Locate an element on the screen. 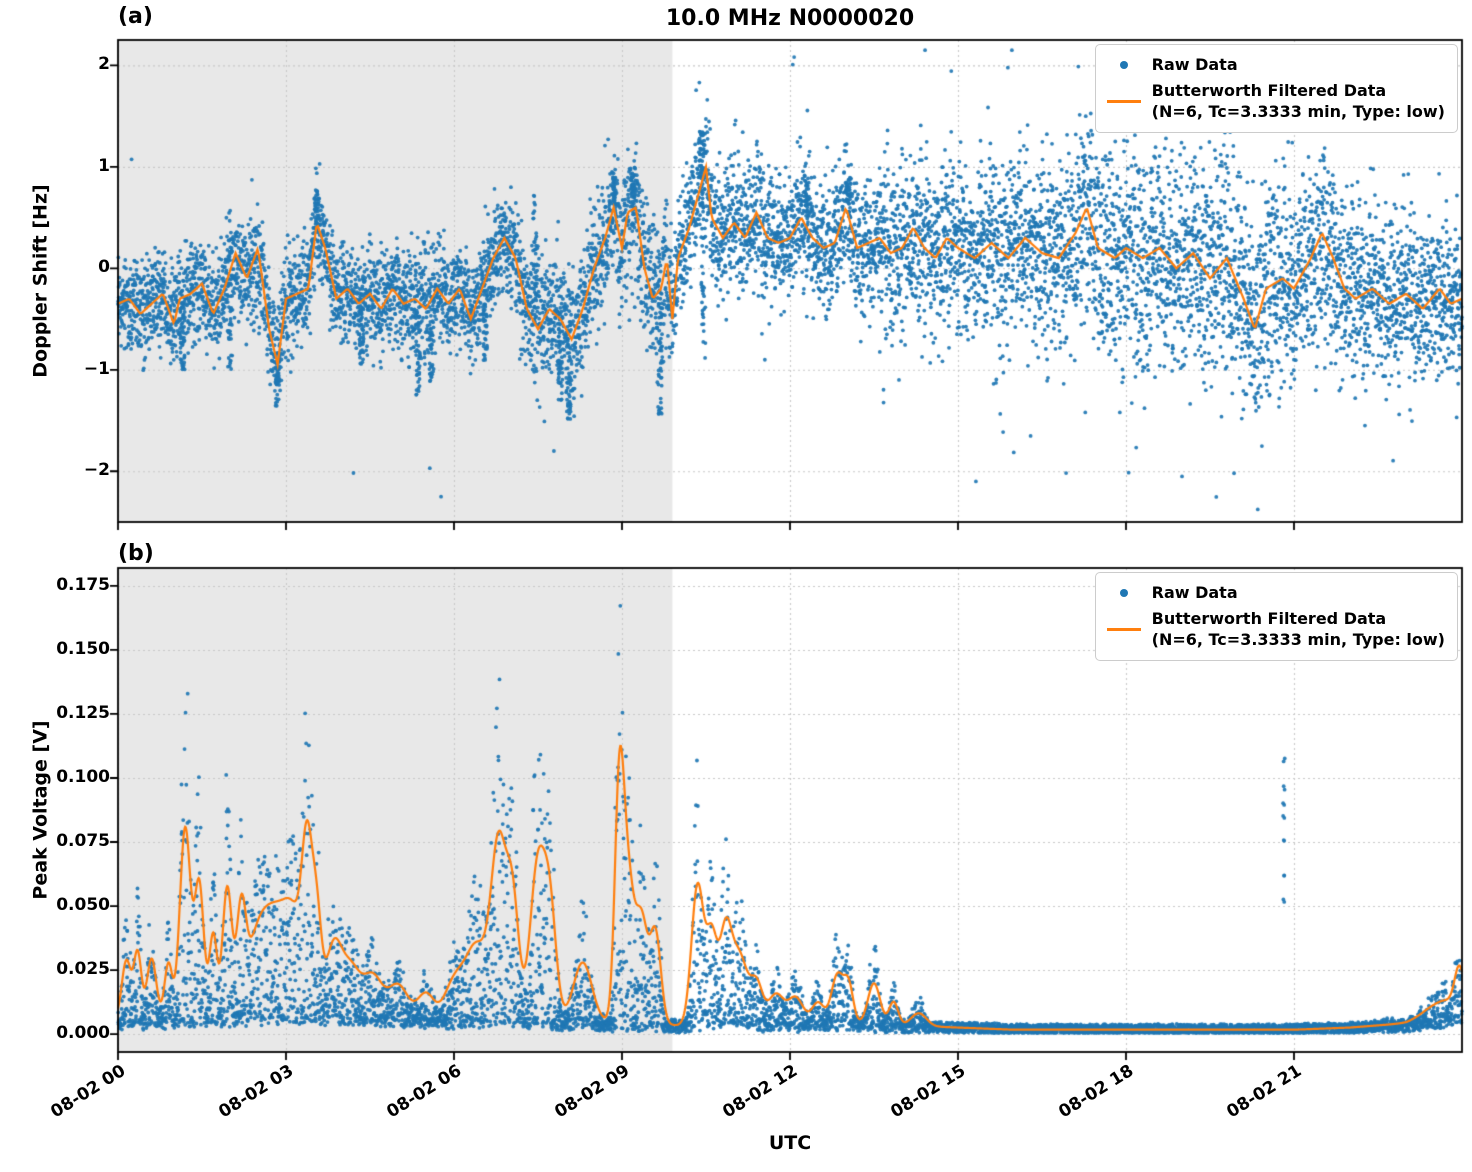 The width and height of the screenshot is (1472, 1172). y-axis-label-doppler: Doppler Shift [Hz] is located at coordinates (41, 281).